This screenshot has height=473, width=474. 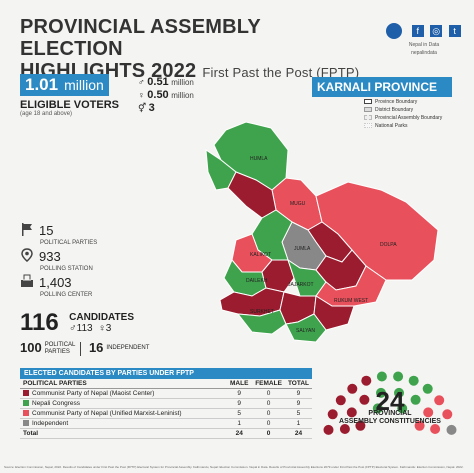 What do you see at coordinates (298, 423) in the screenshot?
I see `total-cell: 1` at bounding box center [298, 423].